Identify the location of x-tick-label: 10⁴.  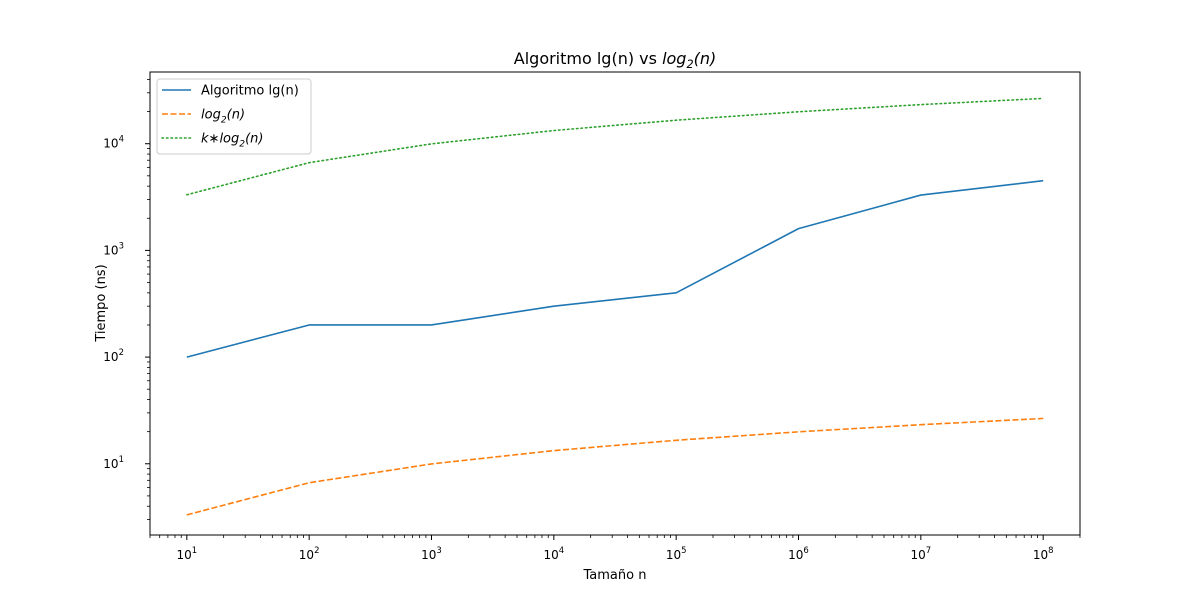
(553, 554).